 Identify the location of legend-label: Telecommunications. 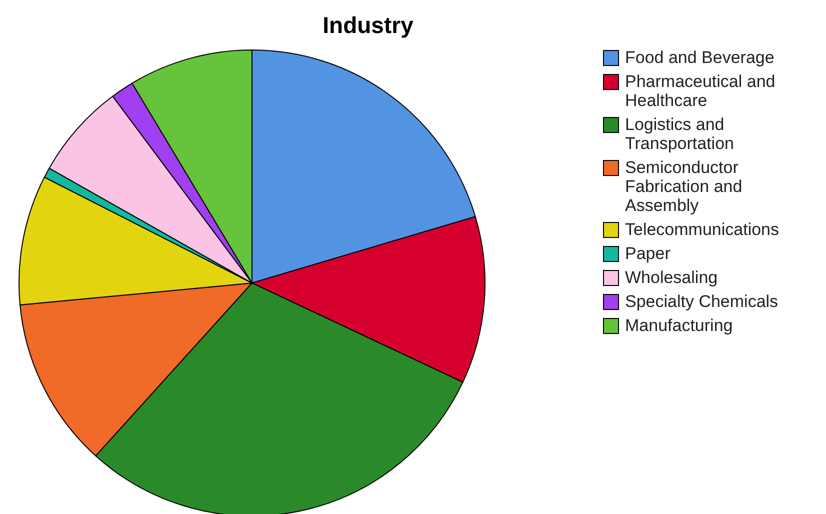
(702, 229).